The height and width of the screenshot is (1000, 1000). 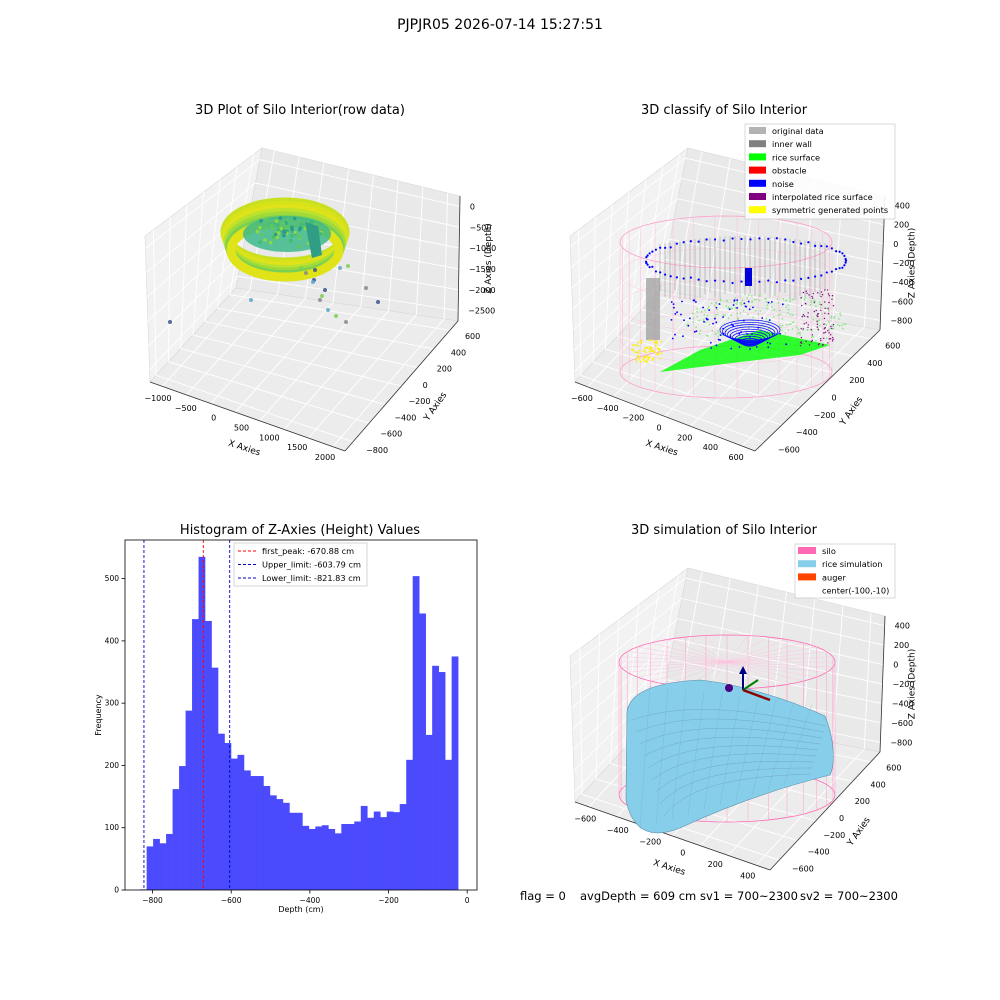 I want to click on sv1-status: sv1 = 700~2300, so click(x=749, y=896).